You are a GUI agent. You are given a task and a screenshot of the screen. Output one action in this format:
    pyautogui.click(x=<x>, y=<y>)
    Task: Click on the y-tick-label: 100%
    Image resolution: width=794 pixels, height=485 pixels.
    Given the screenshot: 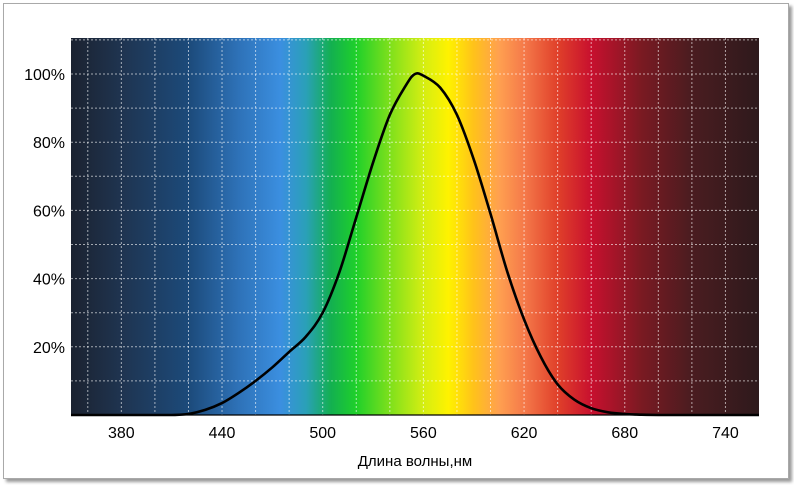 What is the action you would take?
    pyautogui.click(x=44, y=75)
    